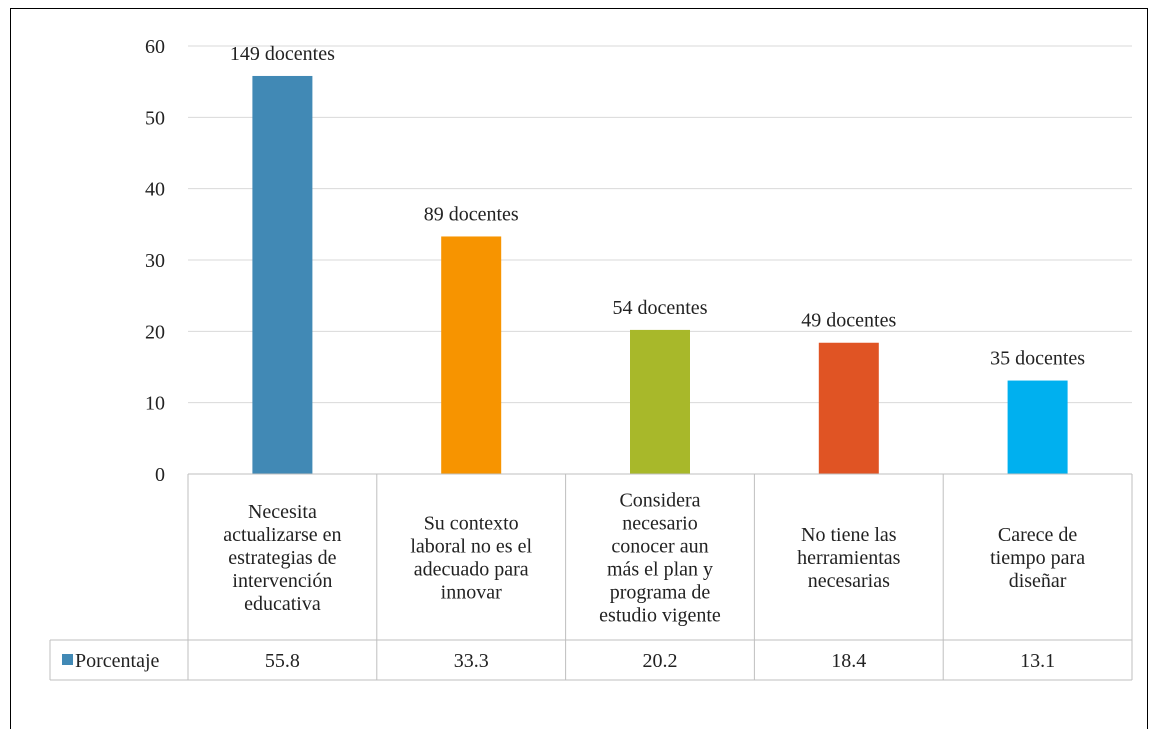  I want to click on y-tick-label: 30, so click(155, 261).